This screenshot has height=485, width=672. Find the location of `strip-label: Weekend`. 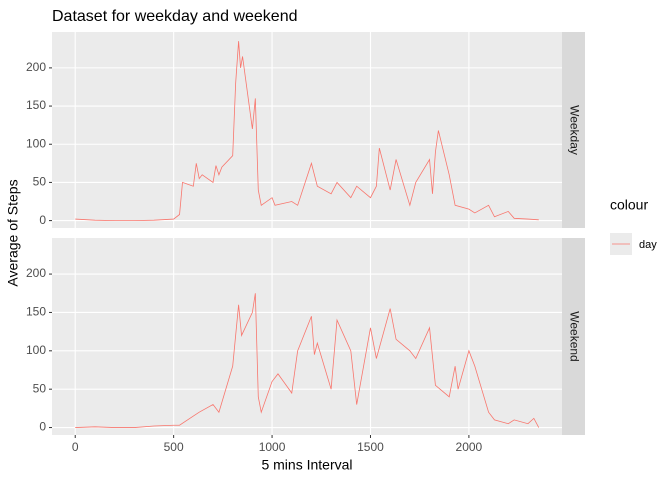

strip-label: Weekend is located at coordinates (574, 336).